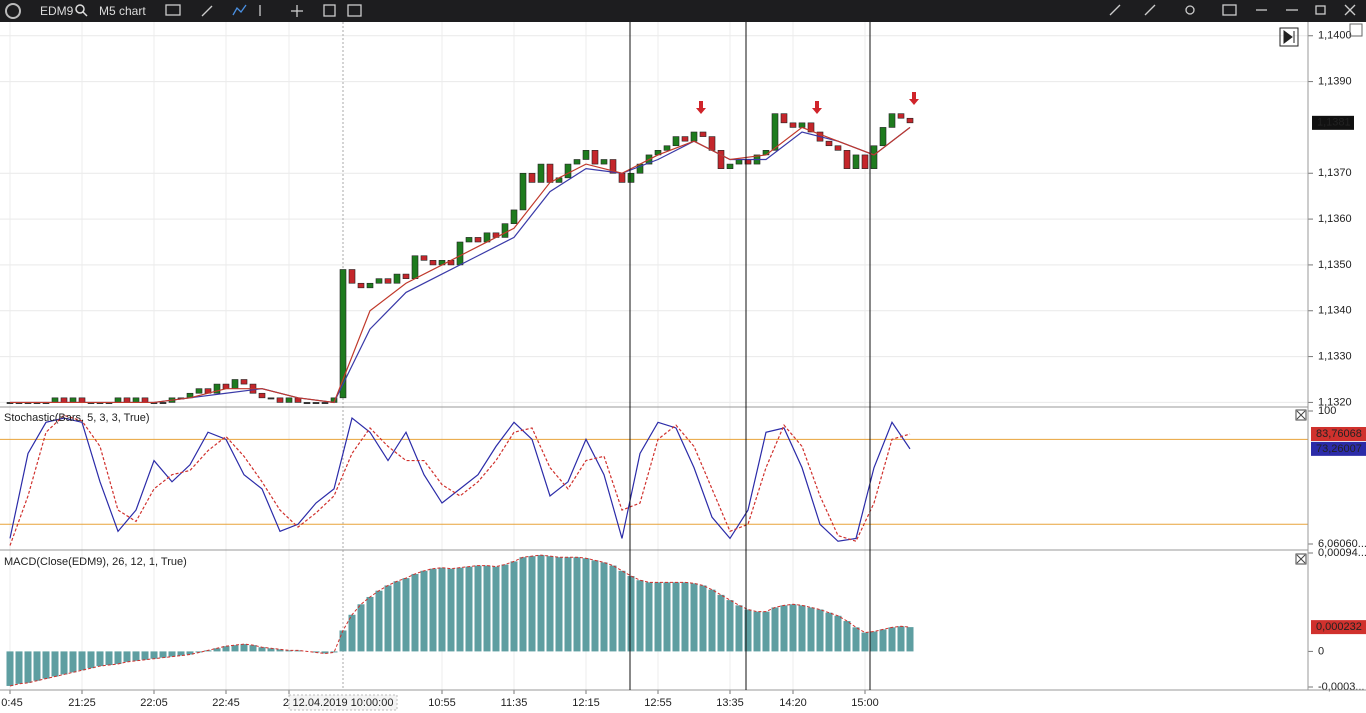  What do you see at coordinates (1333, 122) in the screenshot?
I see `current-price-box` at bounding box center [1333, 122].